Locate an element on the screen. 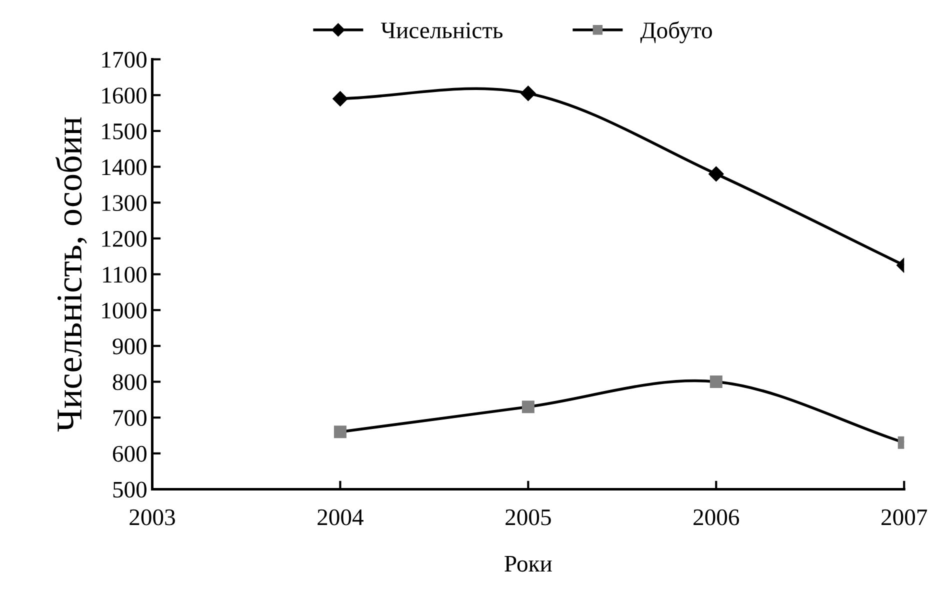 The height and width of the screenshot is (593, 934). x-tick-label: 2004 is located at coordinates (341, 517).